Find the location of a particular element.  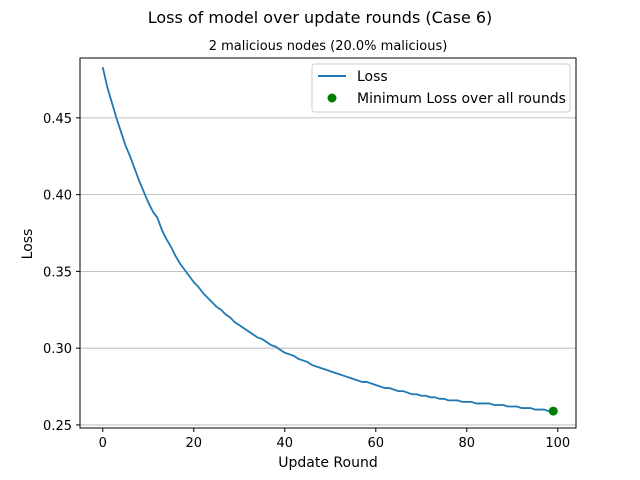

legend-box is located at coordinates (441, 88).